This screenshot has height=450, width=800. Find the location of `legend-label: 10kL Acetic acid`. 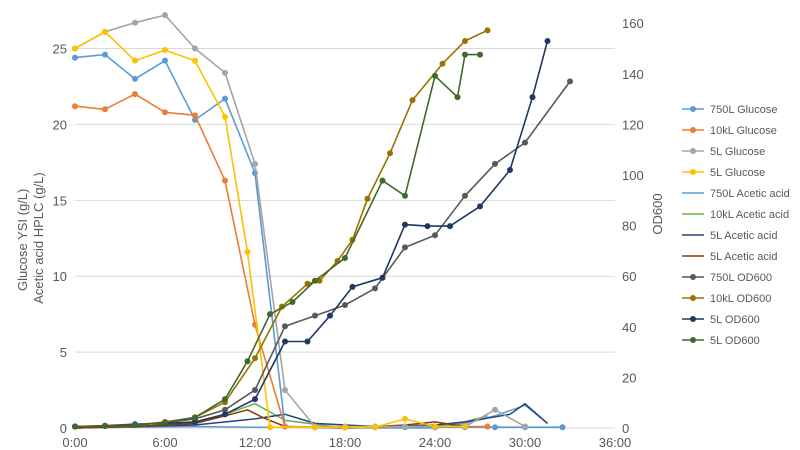

legend-label: 10kL Acetic acid is located at coordinates (749, 215).